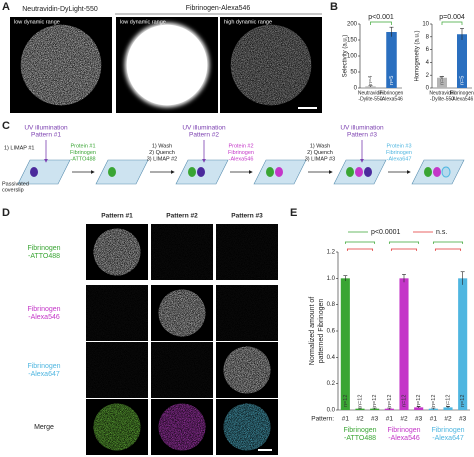 Image resolution: width=474 pixels, height=457 pixels. What do you see at coordinates (334, 7) in the screenshot?
I see `panel-letter: B` at bounding box center [334, 7].